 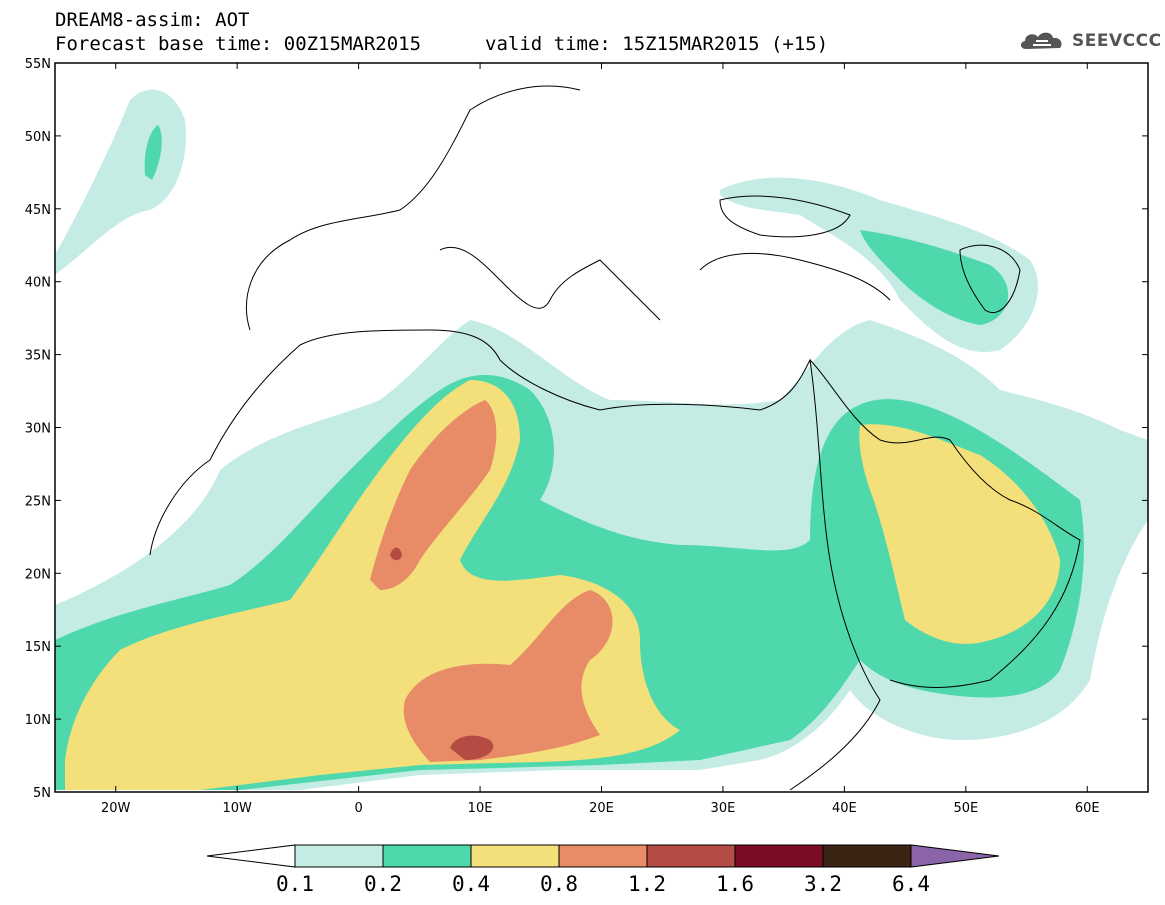 I want to click on colorbar-label: 6.4, so click(x=911, y=884).